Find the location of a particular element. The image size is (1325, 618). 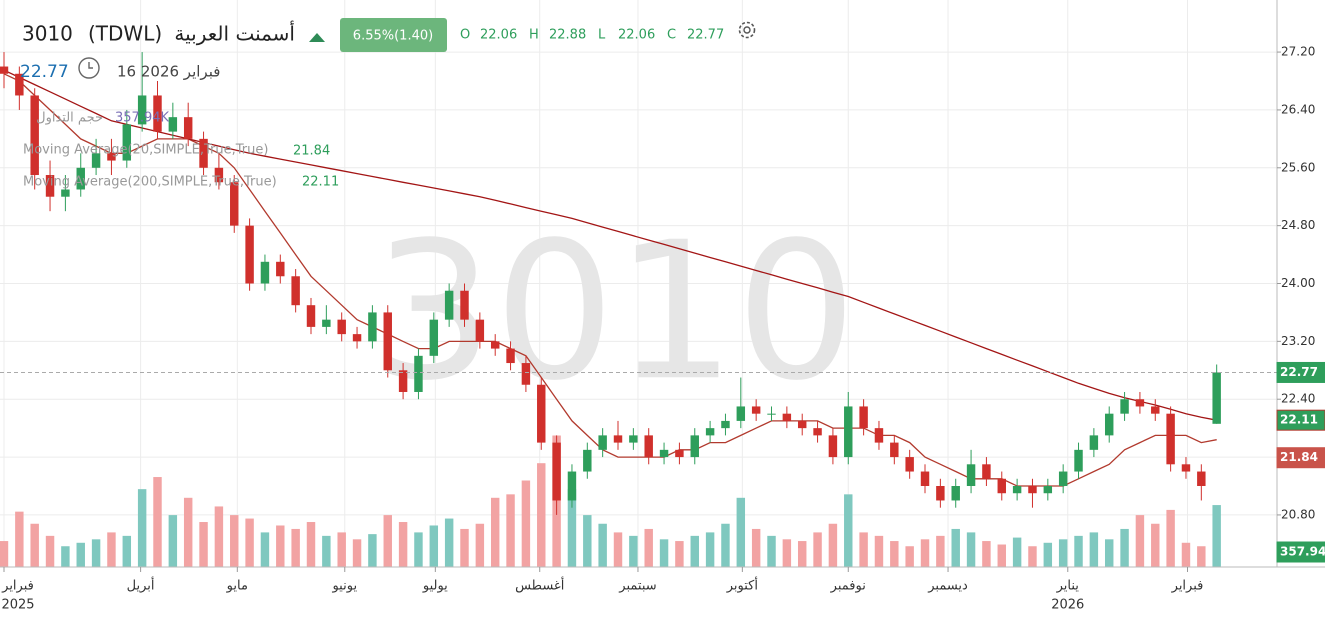

y-tick-label: 26.40 is located at coordinates (1298, 109).